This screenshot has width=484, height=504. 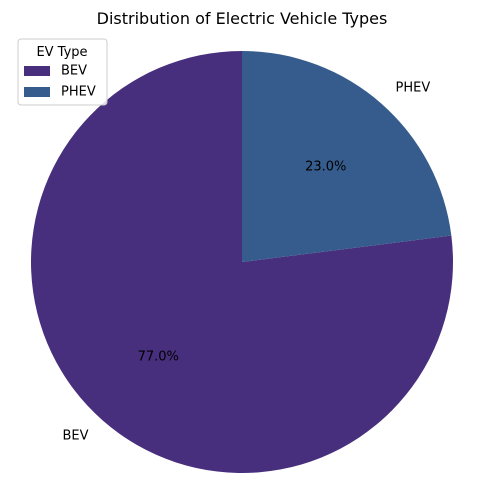 What do you see at coordinates (74, 71) in the screenshot?
I see `legend-label-bev: BEV` at bounding box center [74, 71].